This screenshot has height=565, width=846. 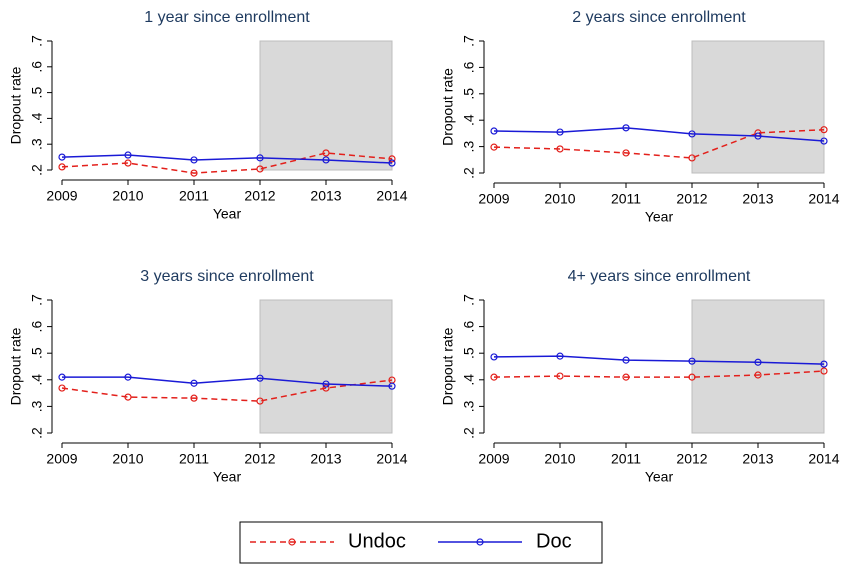 I want to click on x-tick-label: 2014, so click(x=823, y=459).